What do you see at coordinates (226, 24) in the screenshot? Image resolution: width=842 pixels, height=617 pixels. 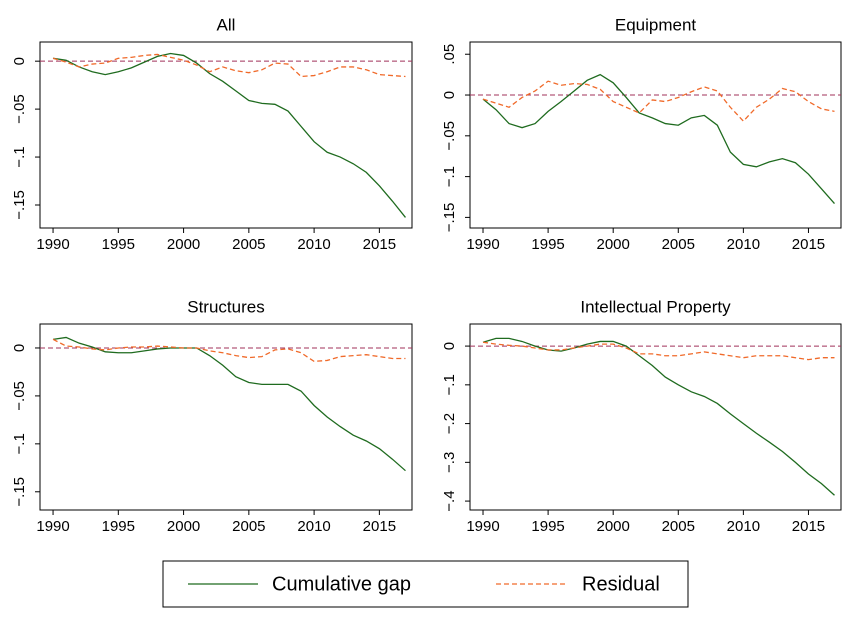 I see `panel-title: All` at bounding box center [226, 24].